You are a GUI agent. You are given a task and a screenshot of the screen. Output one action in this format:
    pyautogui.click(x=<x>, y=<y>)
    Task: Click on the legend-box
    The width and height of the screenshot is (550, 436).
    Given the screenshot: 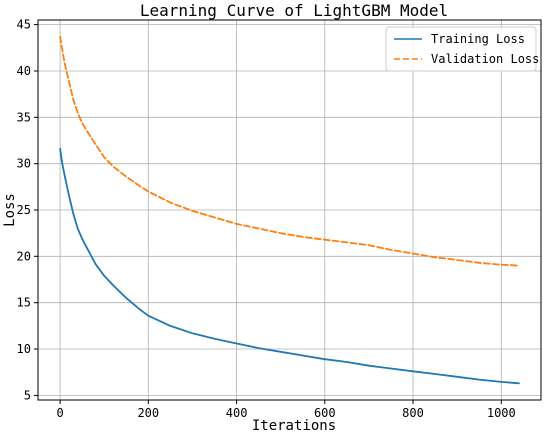 What is the action you would take?
    pyautogui.click(x=461, y=49)
    